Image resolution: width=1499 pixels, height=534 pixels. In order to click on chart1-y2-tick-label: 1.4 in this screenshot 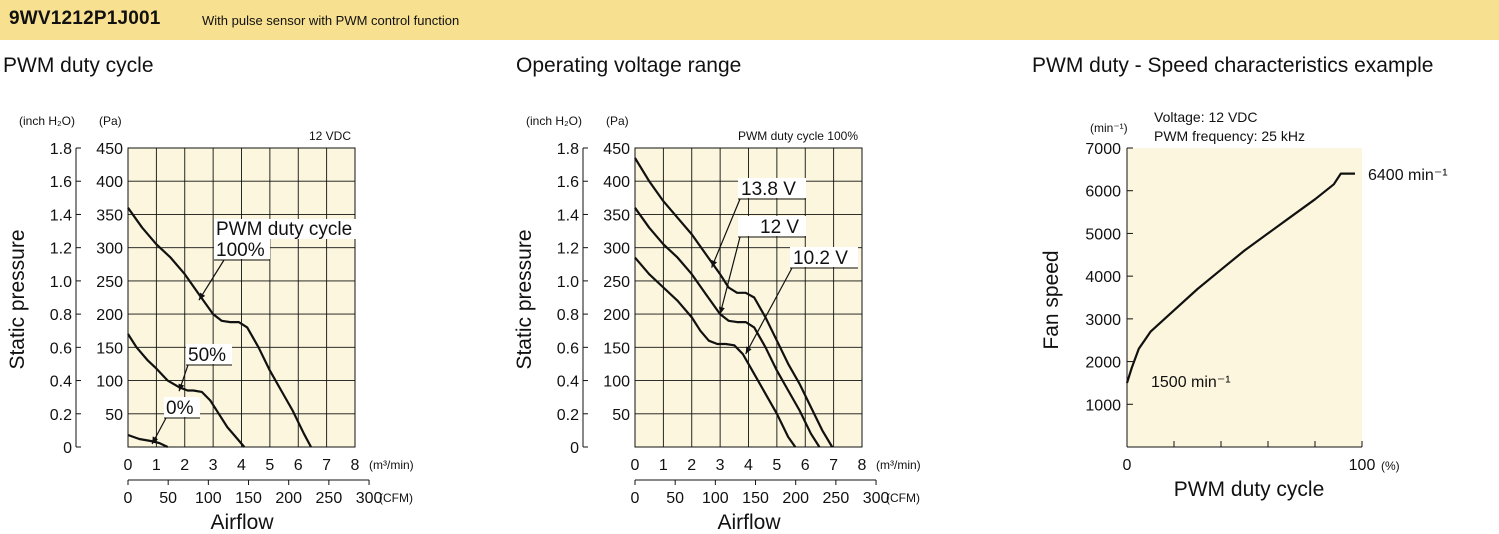, I will do `click(61, 215)`.